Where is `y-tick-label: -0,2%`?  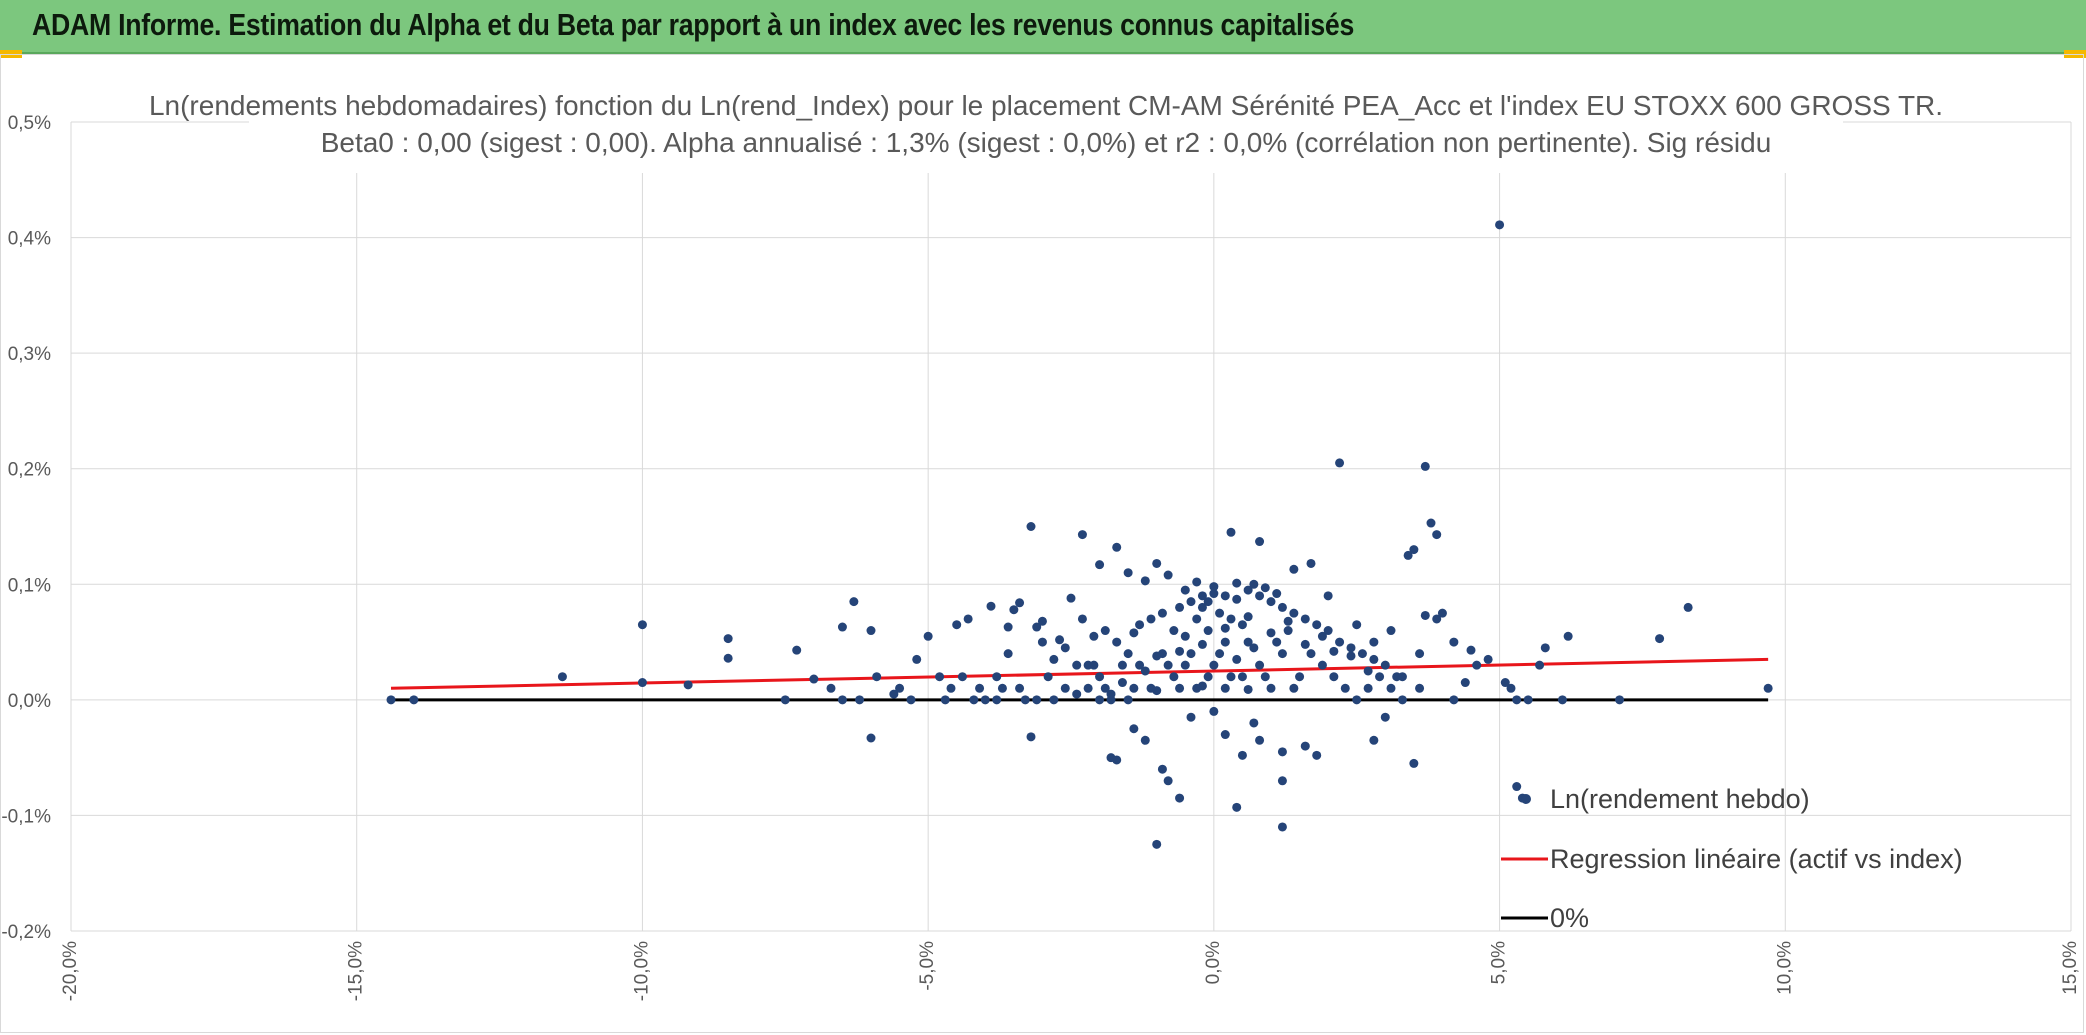 y-tick-label: -0,2% is located at coordinates (26, 932).